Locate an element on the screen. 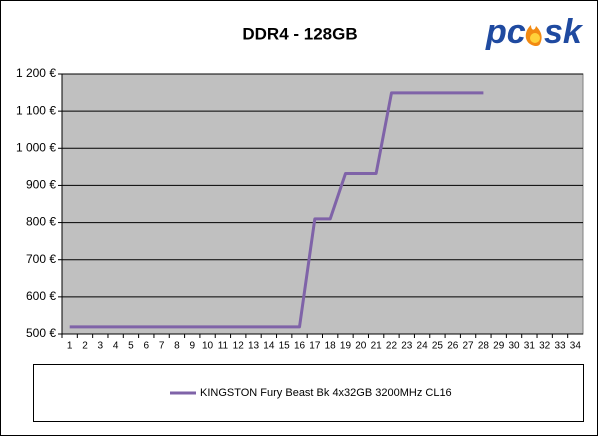  x-tick-label: 17 is located at coordinates (315, 346).